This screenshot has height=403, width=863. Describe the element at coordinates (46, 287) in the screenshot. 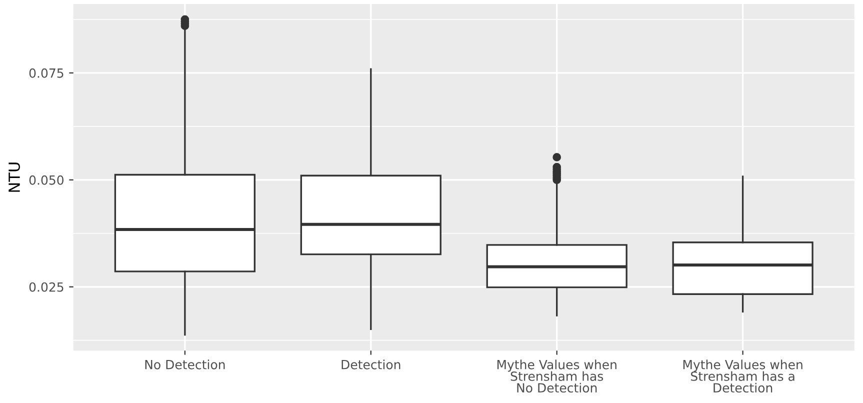

I see `y-tick-label: 0.025` at that location.